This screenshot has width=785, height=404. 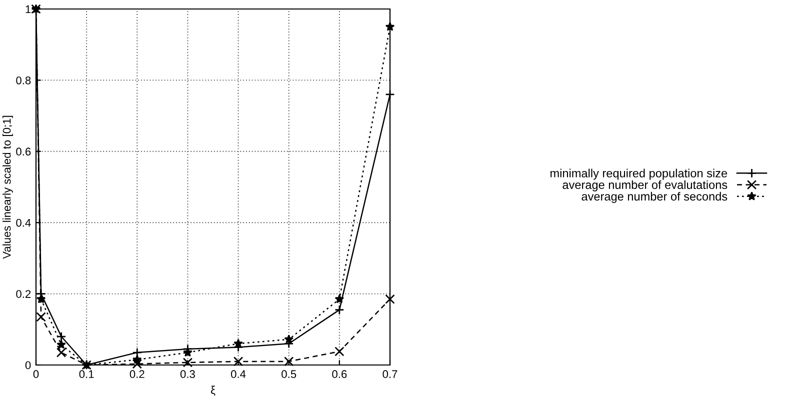 I want to click on y-tick-label: 0.2, so click(x=23, y=294).